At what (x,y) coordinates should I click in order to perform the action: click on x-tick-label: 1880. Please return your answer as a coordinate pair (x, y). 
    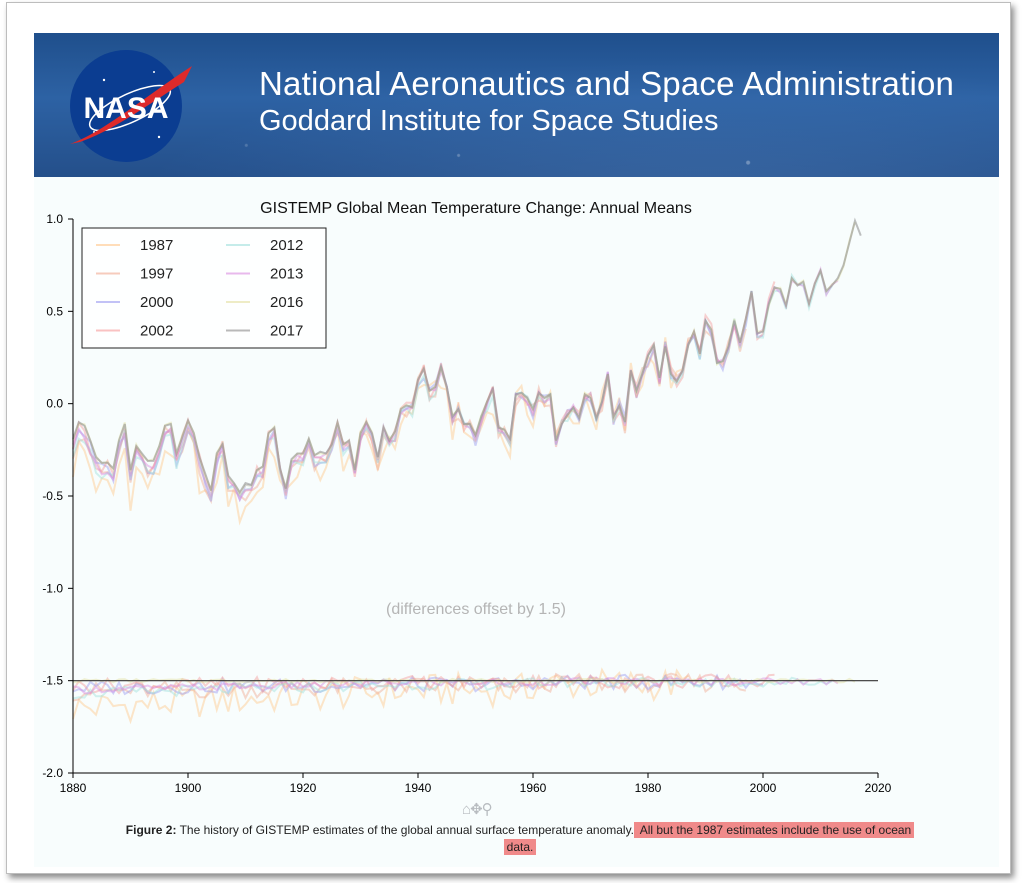
    Looking at the image, I should click on (73, 788).